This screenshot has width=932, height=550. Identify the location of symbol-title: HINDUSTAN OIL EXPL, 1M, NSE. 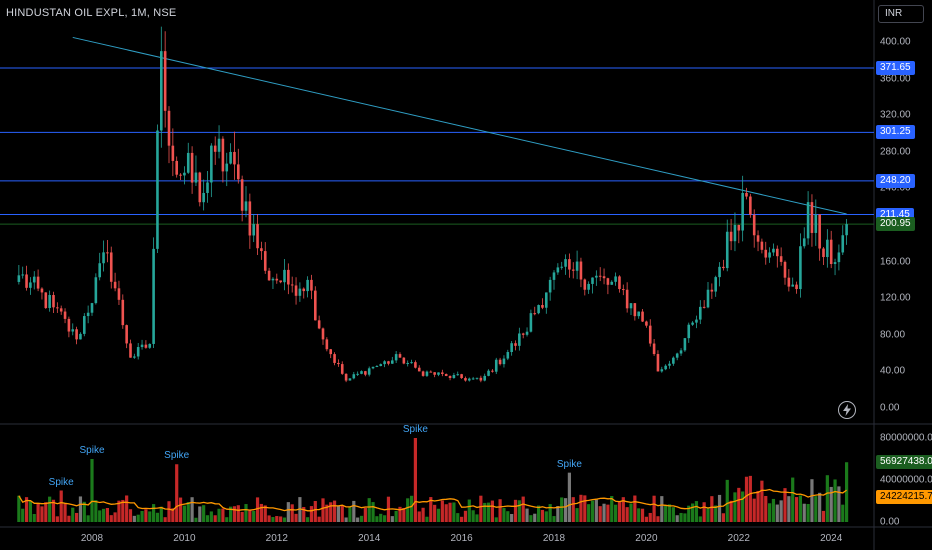
(91, 13).